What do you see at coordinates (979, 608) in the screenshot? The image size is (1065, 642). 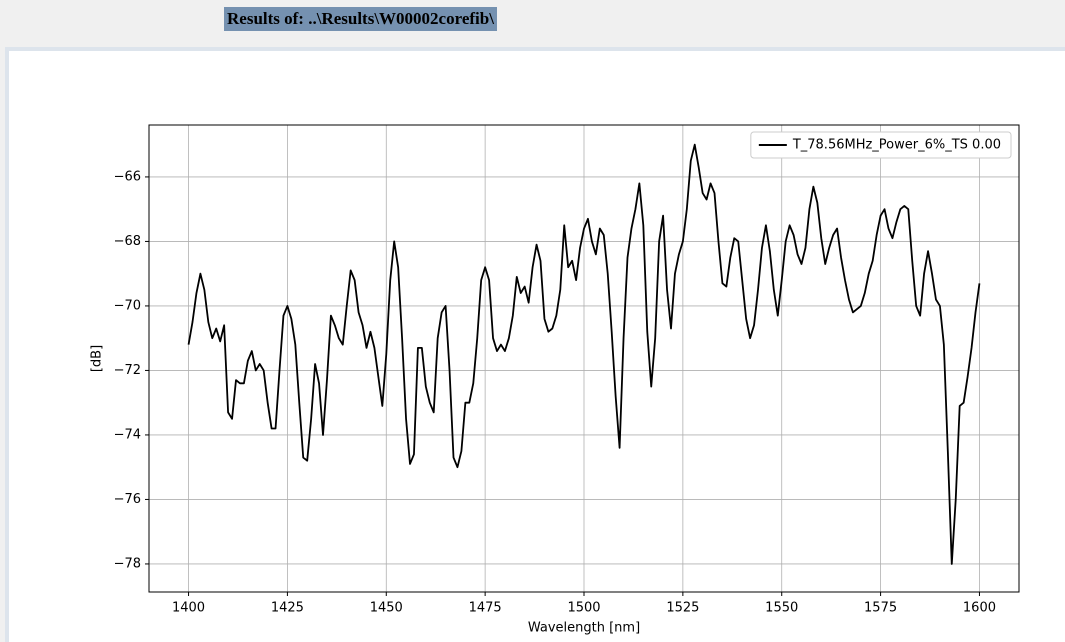 I see `x-tick-label: 1600` at bounding box center [979, 608].